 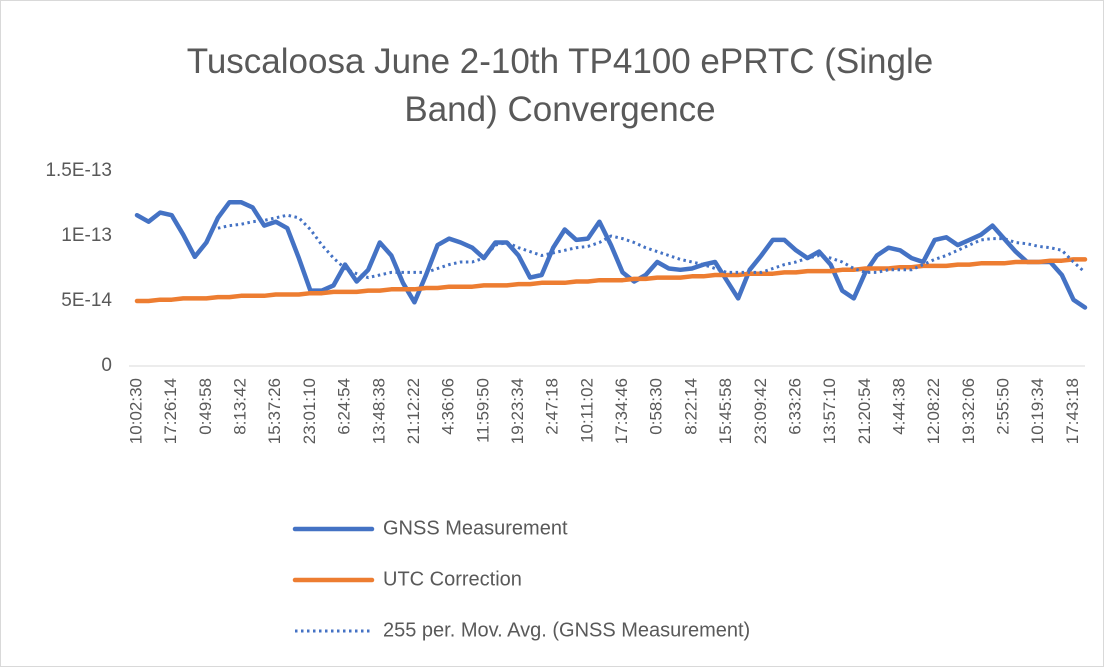 I want to click on x-tick-label: 17:26:14, so click(x=170, y=411).